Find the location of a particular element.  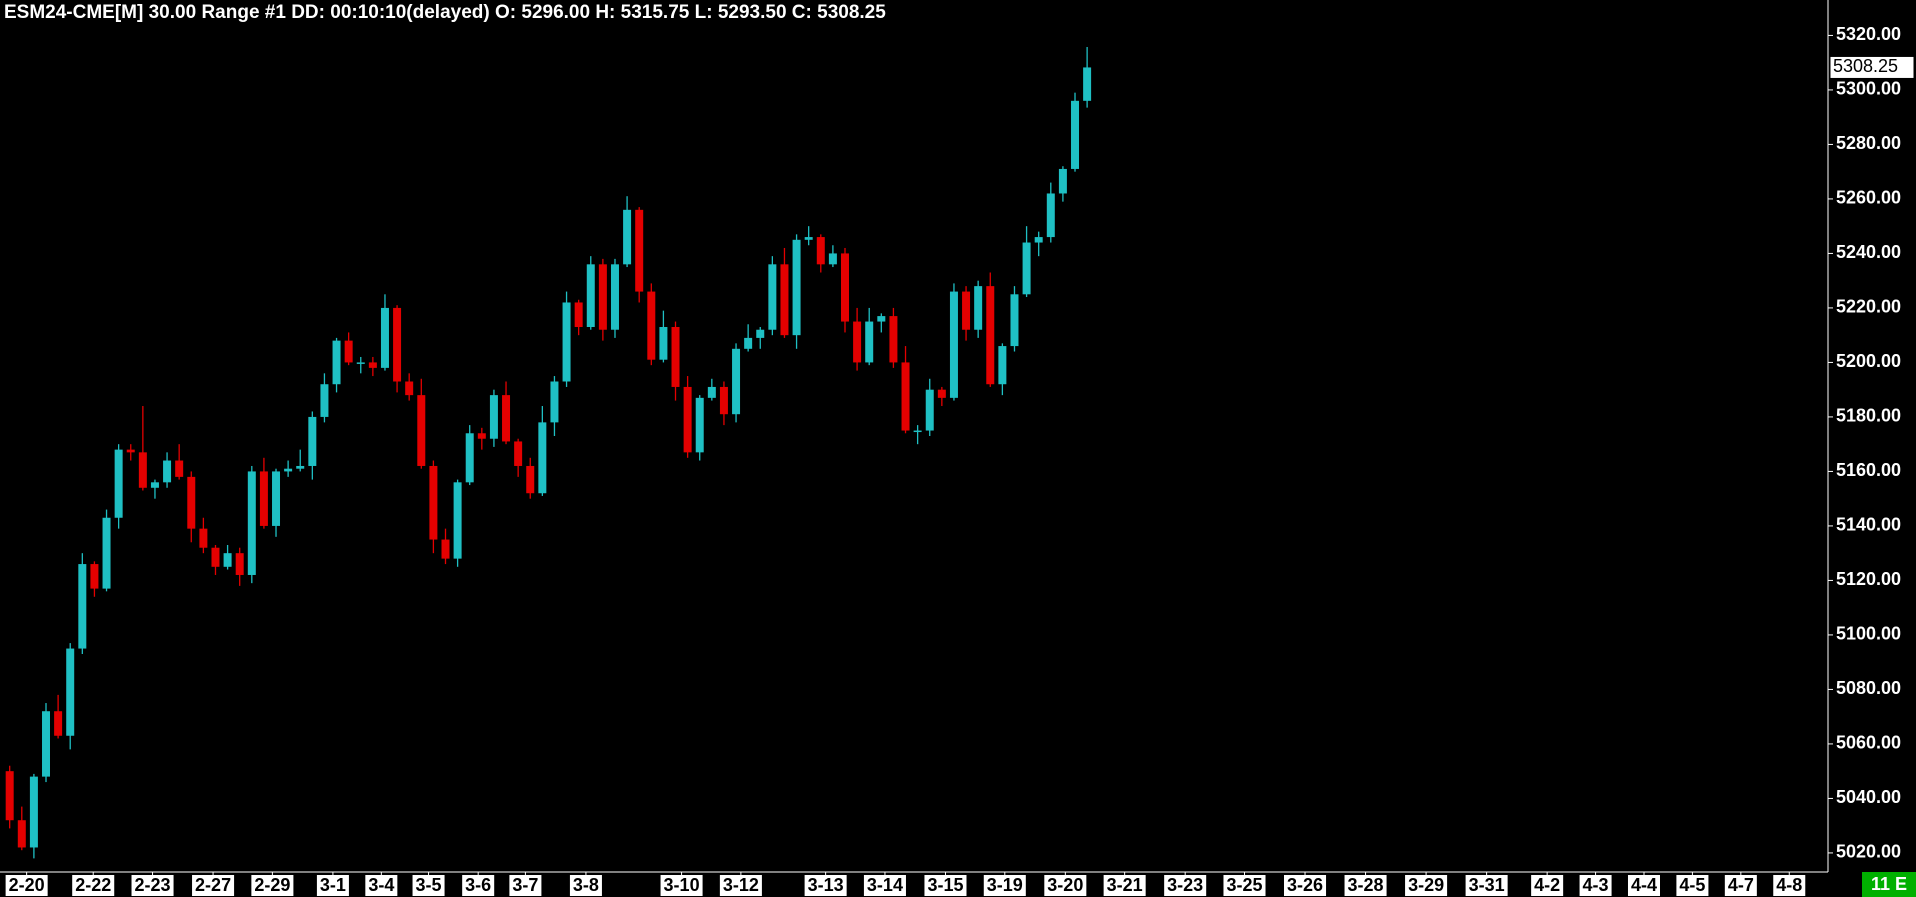

x-tick-label: 2-29 is located at coordinates (272, 885).